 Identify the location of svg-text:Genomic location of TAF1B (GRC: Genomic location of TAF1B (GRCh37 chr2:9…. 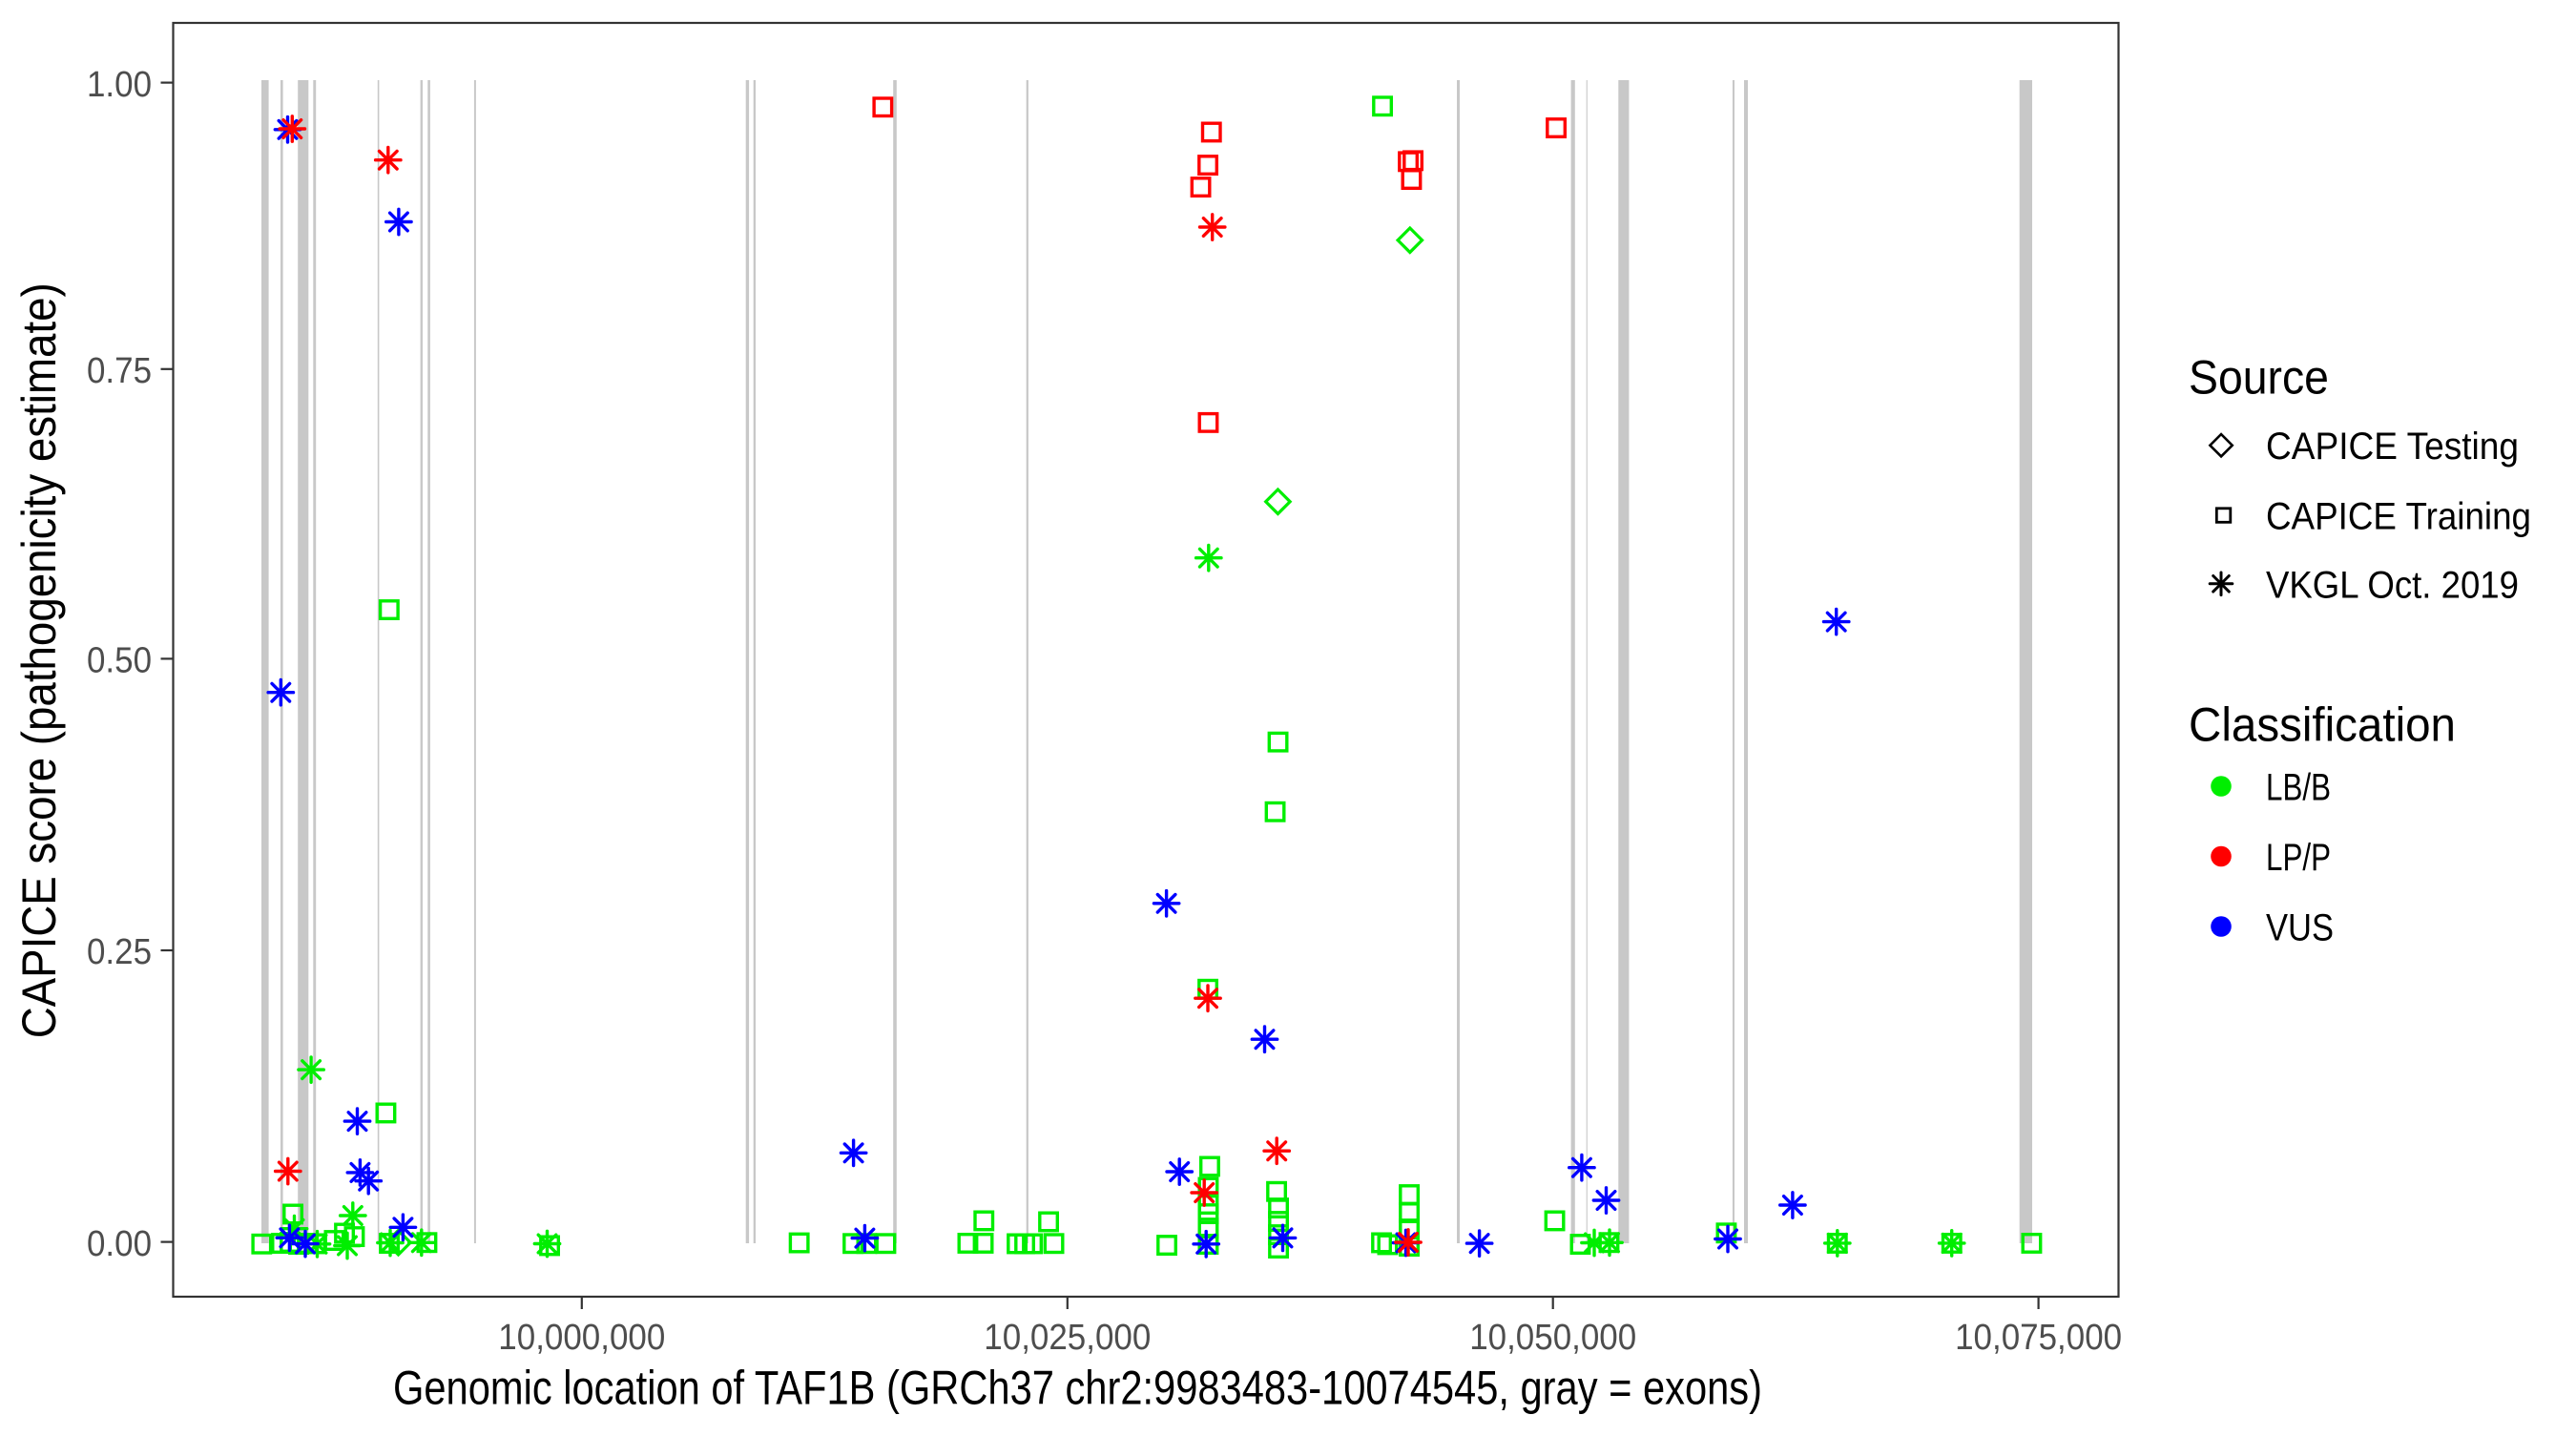
(1077, 1388).